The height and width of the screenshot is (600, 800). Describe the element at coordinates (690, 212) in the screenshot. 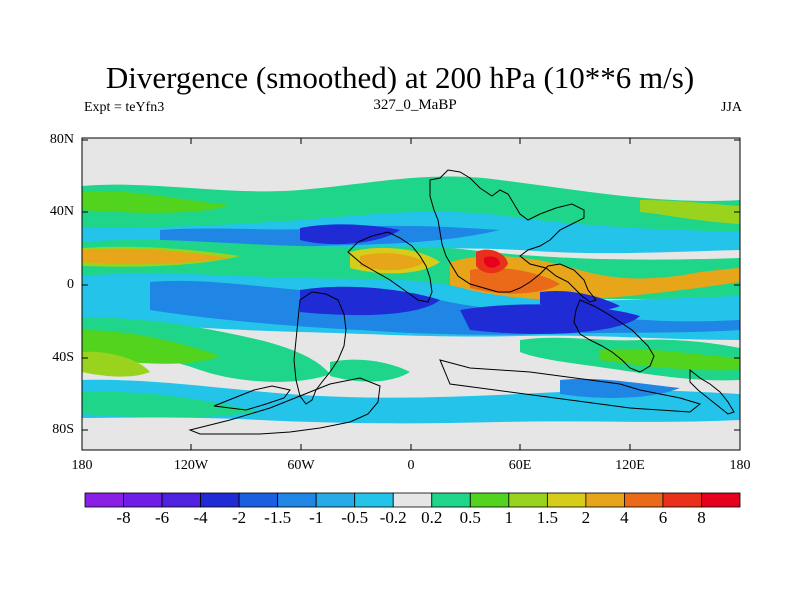

I see `contour-band-north-yg2` at that location.